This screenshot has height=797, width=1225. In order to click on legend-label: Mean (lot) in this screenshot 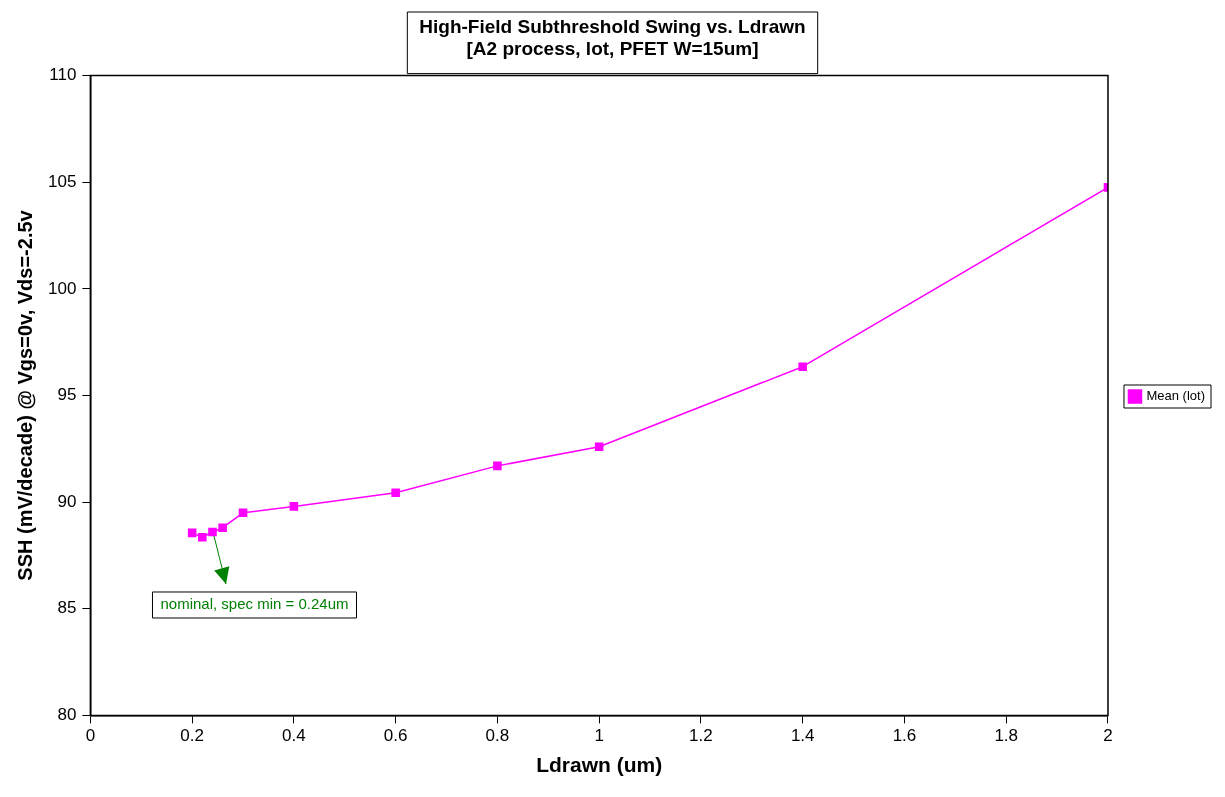, I will do `click(1176, 396)`.